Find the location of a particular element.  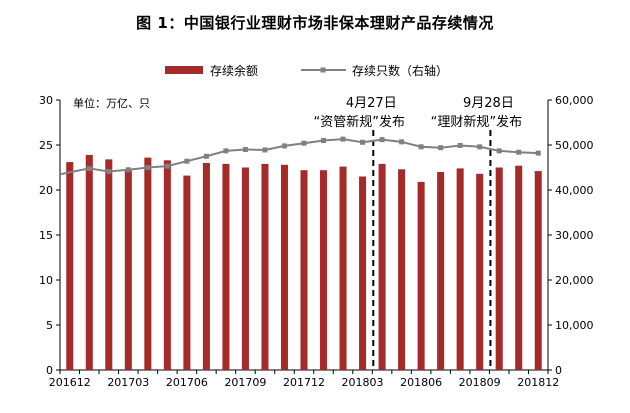

left-tick-label: 20 is located at coordinates (46, 190).